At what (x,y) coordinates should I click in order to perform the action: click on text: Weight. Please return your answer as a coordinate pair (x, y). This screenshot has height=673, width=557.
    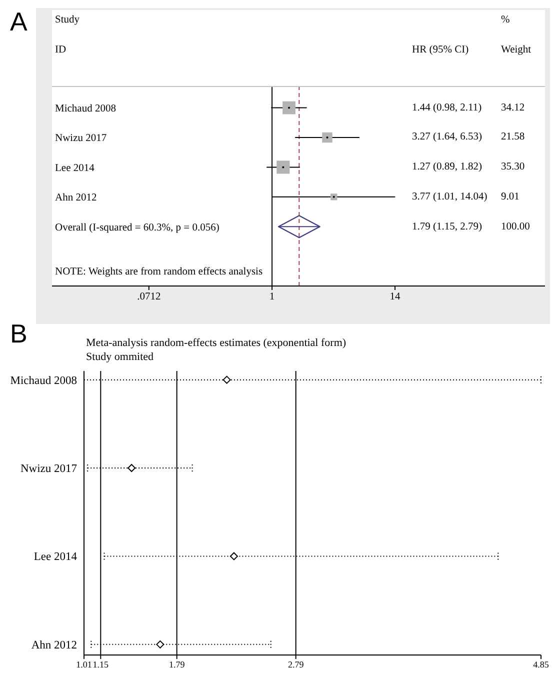
    Looking at the image, I should click on (516, 50).